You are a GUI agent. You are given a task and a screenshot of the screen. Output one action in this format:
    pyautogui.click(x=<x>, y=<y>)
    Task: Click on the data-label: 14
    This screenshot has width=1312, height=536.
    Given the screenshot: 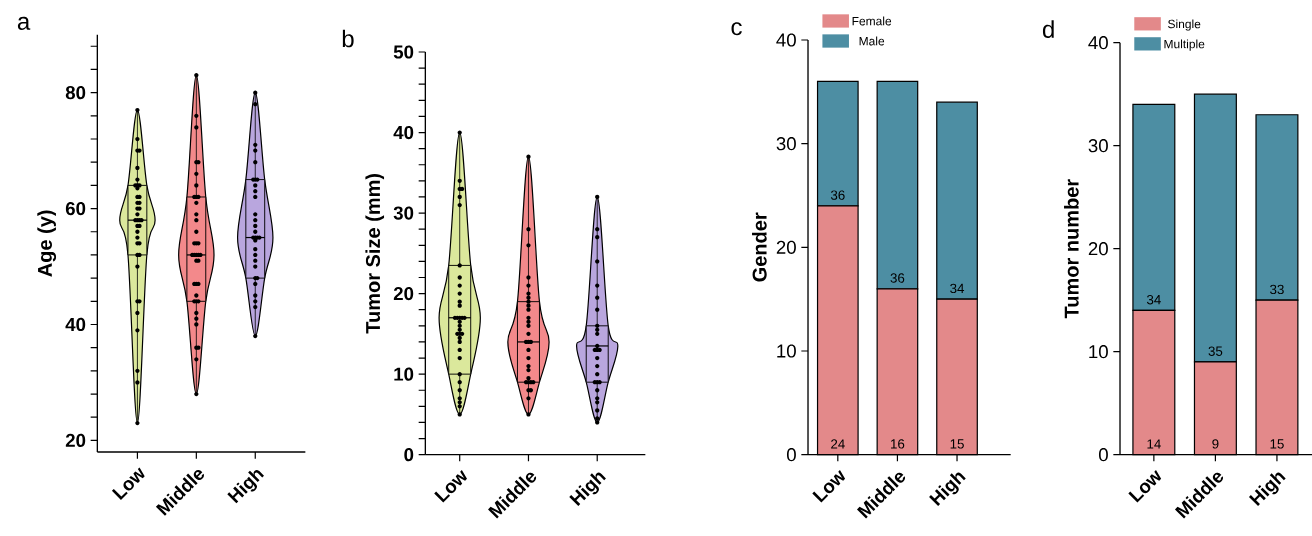 What is the action you would take?
    pyautogui.click(x=1154, y=444)
    